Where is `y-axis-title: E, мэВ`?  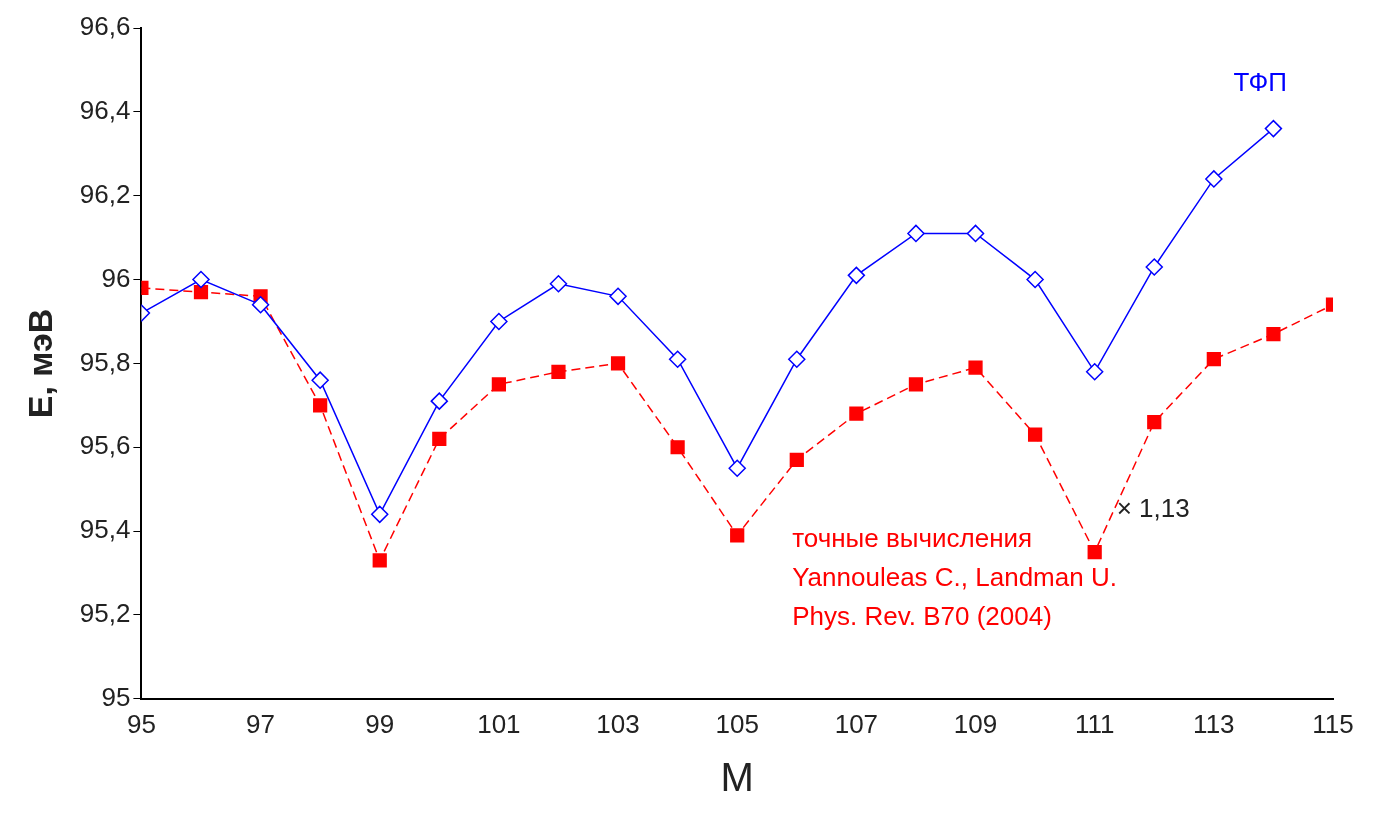 y-axis-title: E, мэВ is located at coordinates (39, 363).